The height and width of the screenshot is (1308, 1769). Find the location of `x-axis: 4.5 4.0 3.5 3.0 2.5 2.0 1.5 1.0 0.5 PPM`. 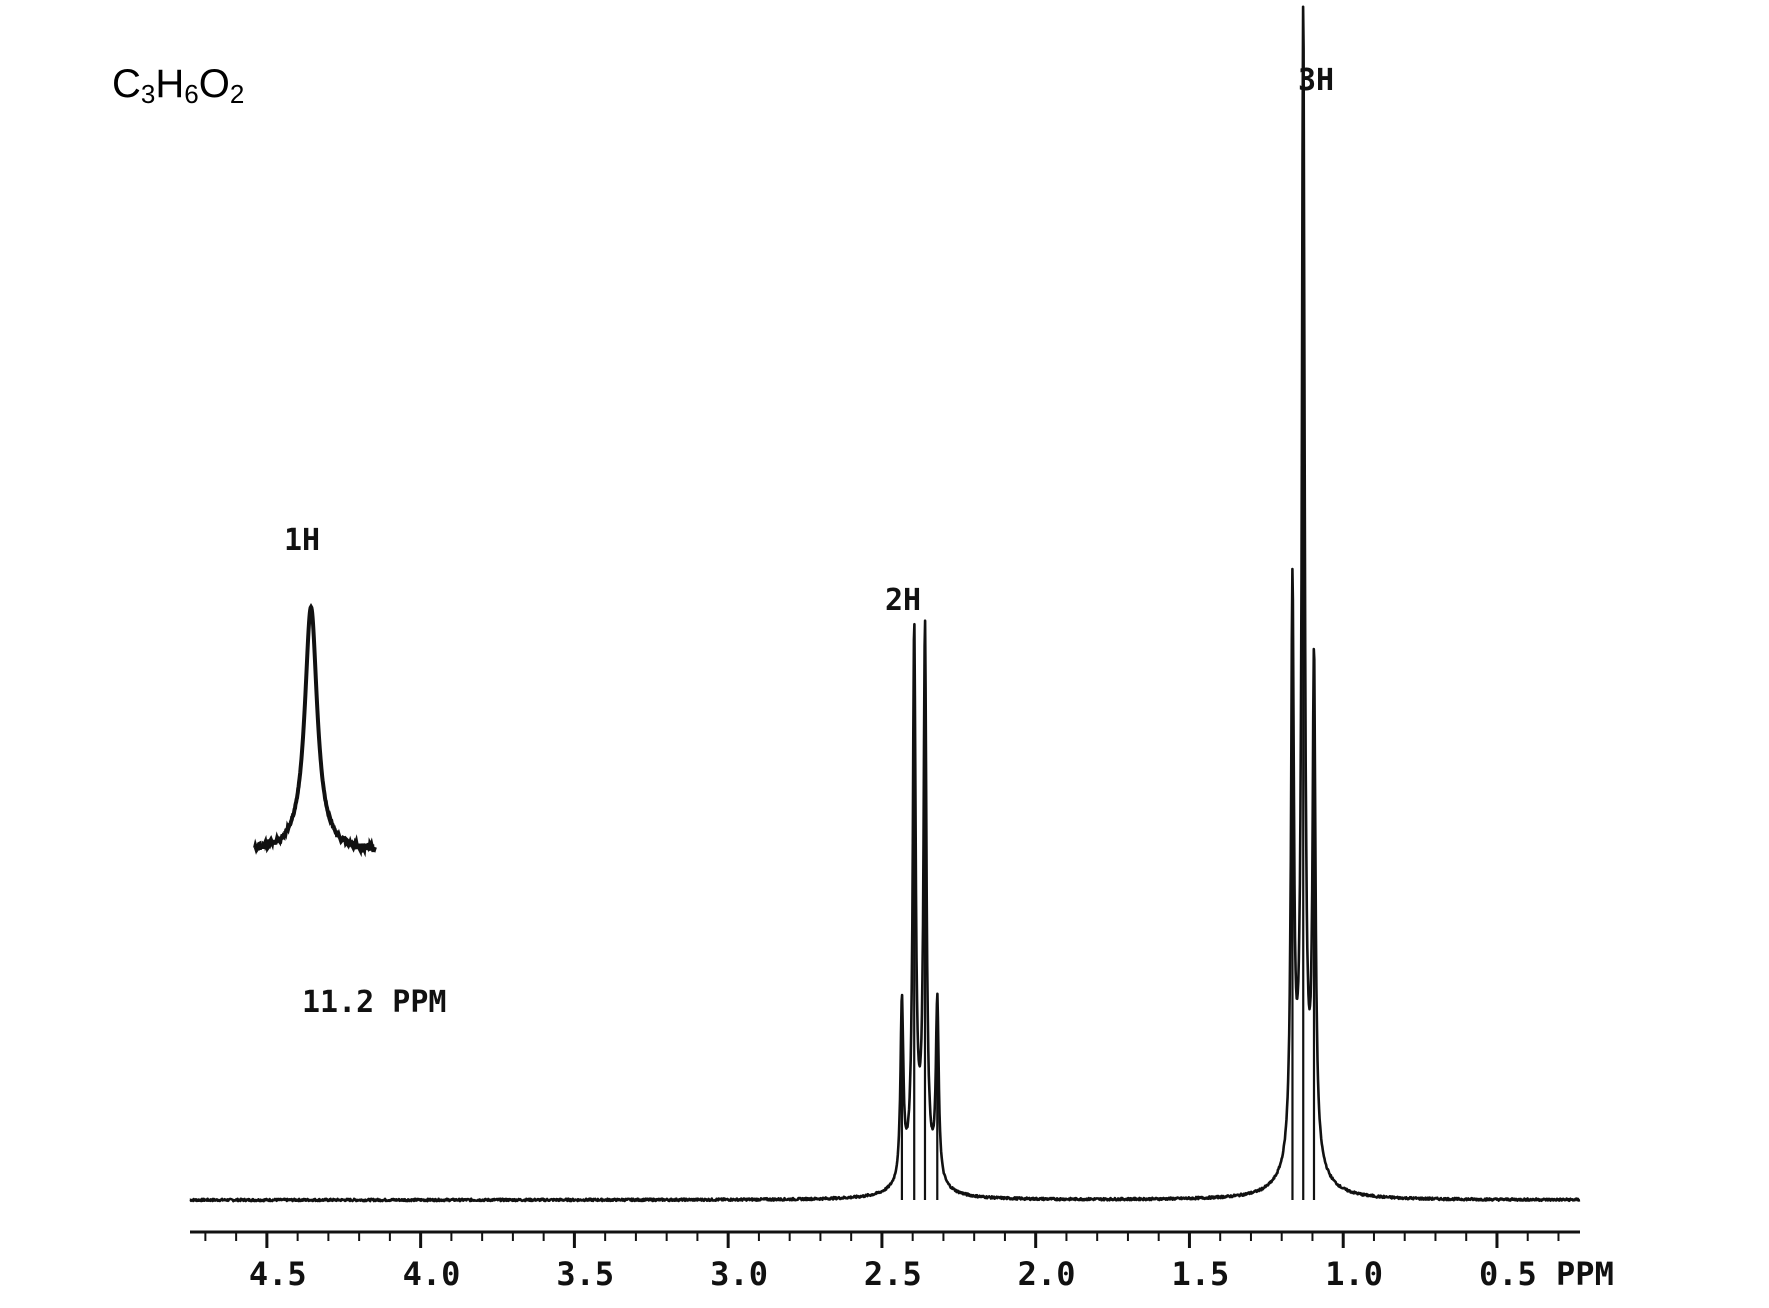

x-axis: 4.5 4.0 3.5 3.0 2.5 2.0 1.5 1.0 0.5 PPM is located at coordinates (902, 1261).